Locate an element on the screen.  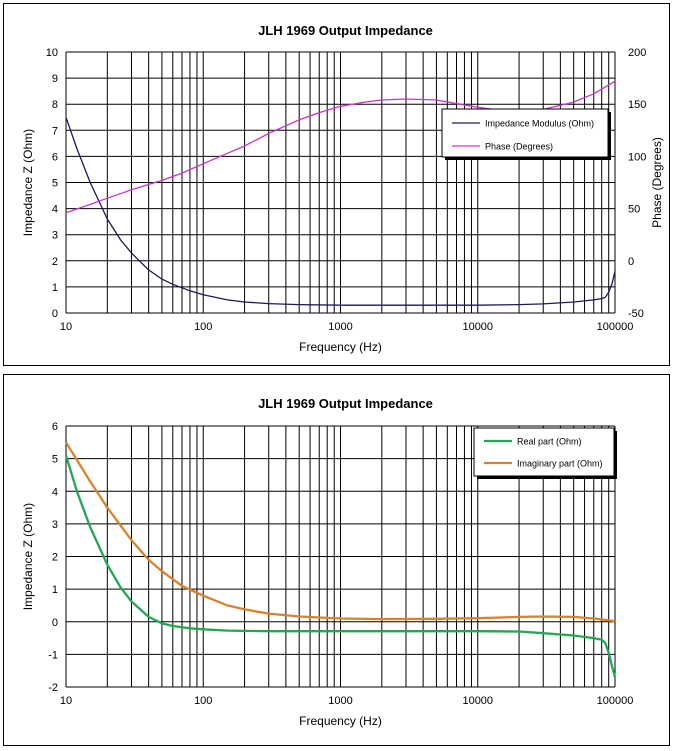
y-tick-label: 8 is located at coordinates (55, 105).